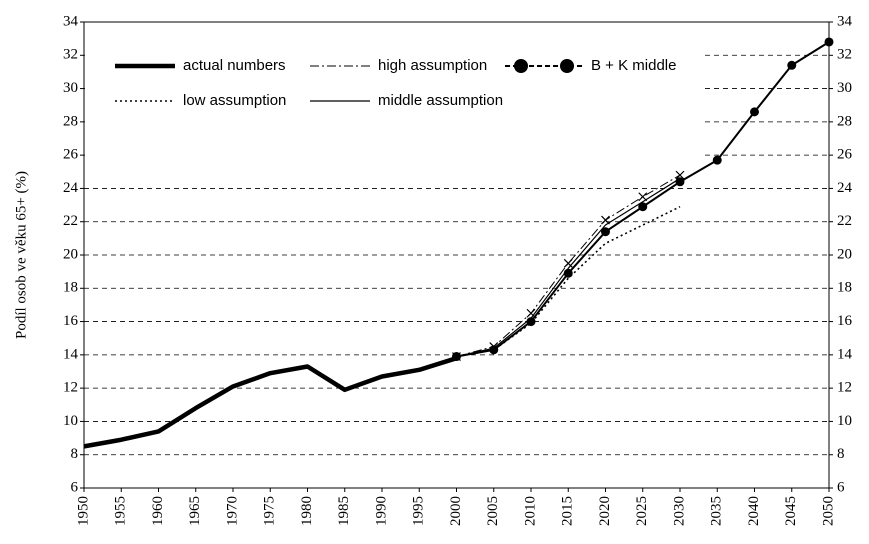 The image size is (869, 544). Describe the element at coordinates (456, 511) in the screenshot. I see `x-tick-label: 2000` at that location.